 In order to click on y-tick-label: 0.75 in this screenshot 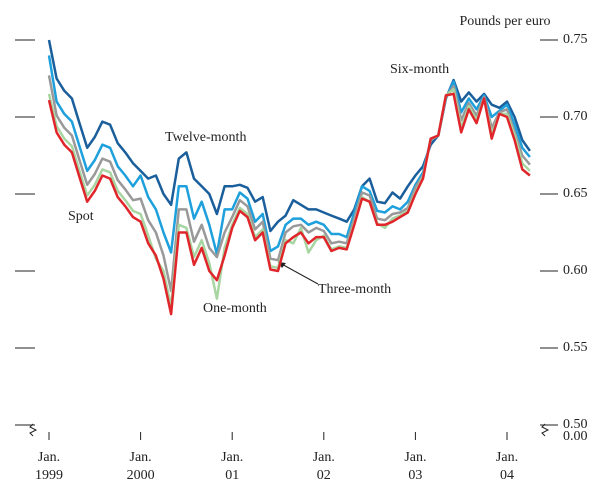, I will do `click(575, 39)`.